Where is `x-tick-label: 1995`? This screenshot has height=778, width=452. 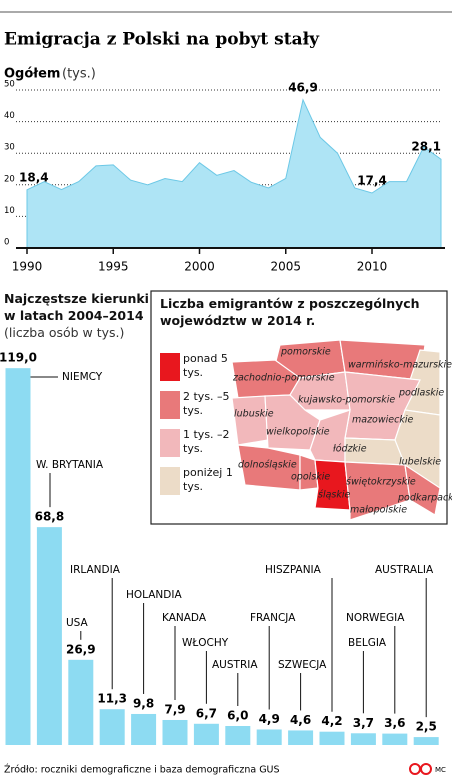
x-tick-label: 1995 is located at coordinates (113, 267).